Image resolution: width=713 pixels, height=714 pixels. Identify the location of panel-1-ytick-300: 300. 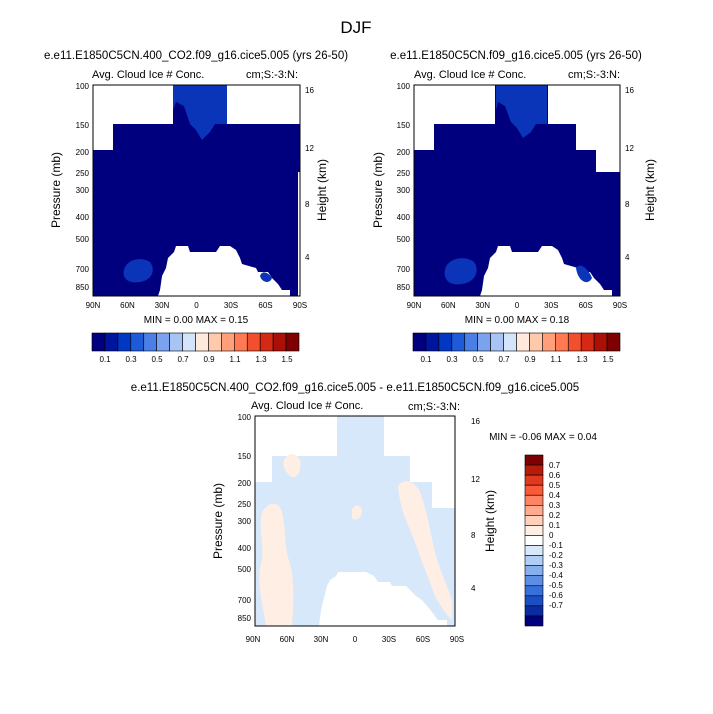
(83, 190).